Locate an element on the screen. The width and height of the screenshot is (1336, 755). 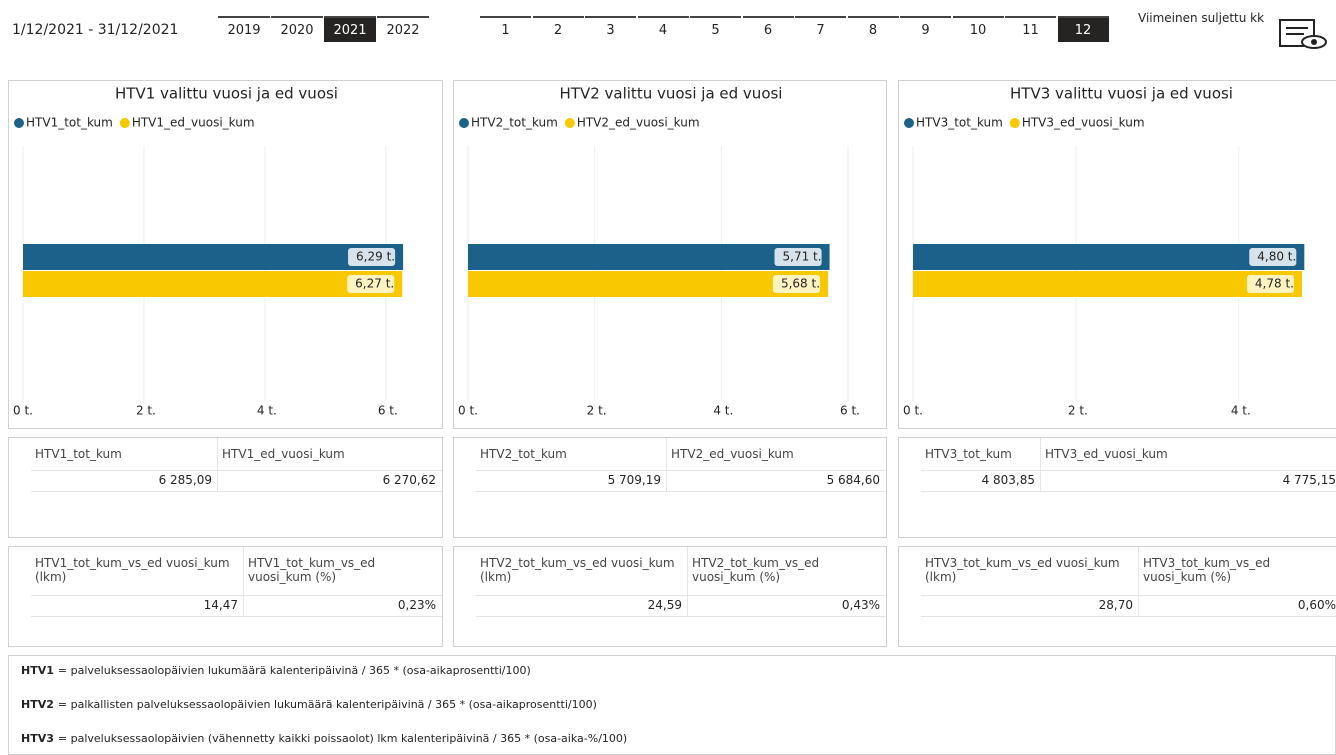
column-header: HTV1_tot_kum_vs_ed vuosi_kum (lkm) is located at coordinates (132, 570).